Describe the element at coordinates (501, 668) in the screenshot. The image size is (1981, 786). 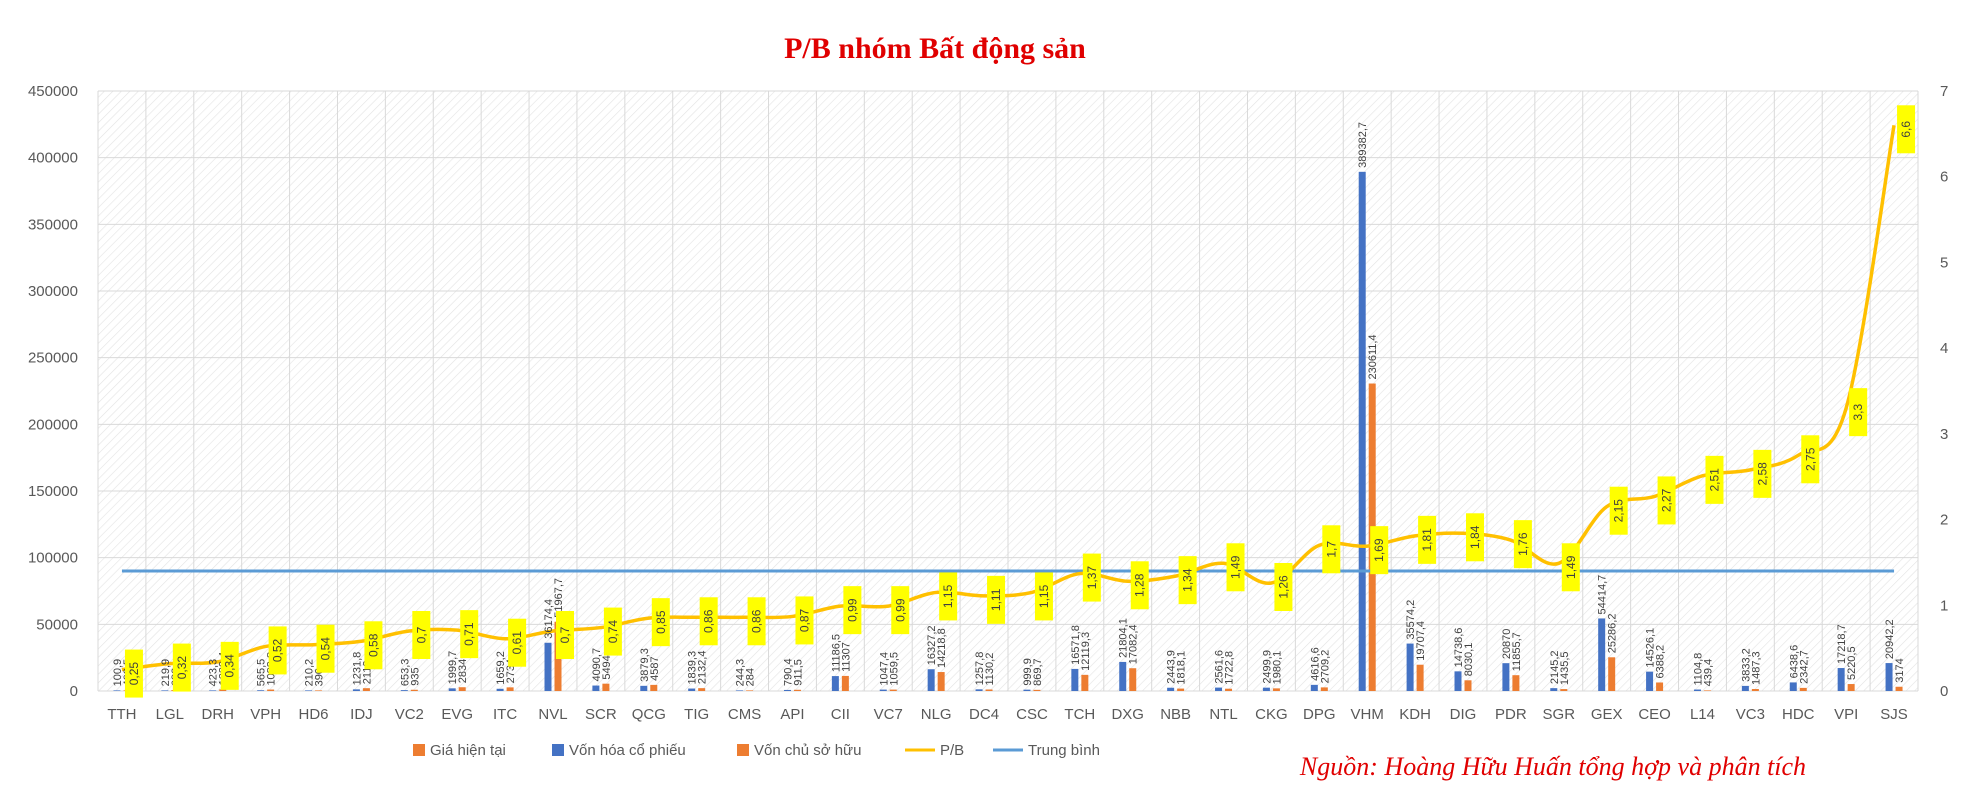
I see `bar-label-von-hoa: 1659,2` at that location.